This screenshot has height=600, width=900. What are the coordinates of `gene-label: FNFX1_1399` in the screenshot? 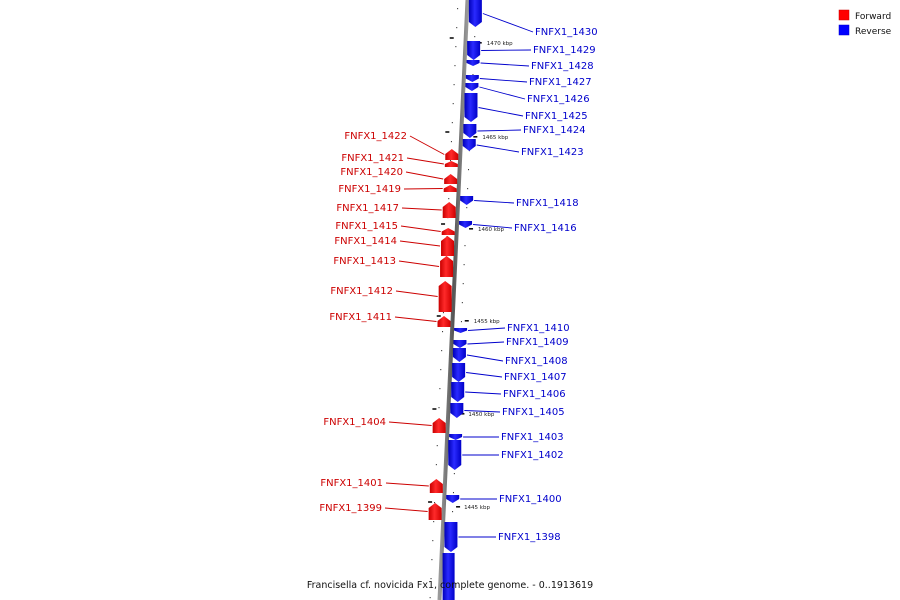 It's located at (350, 508).